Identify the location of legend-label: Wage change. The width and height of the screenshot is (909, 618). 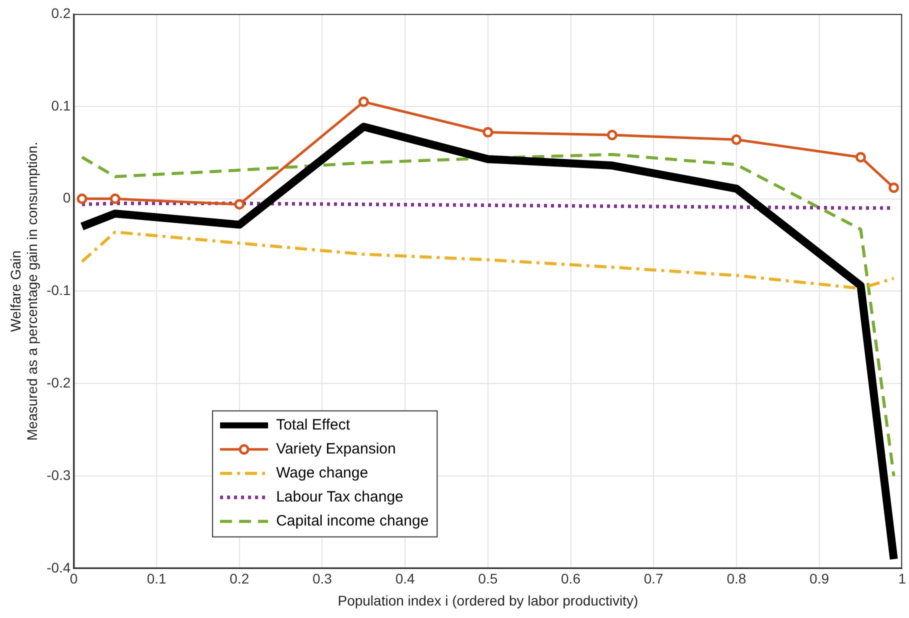
(322, 473).